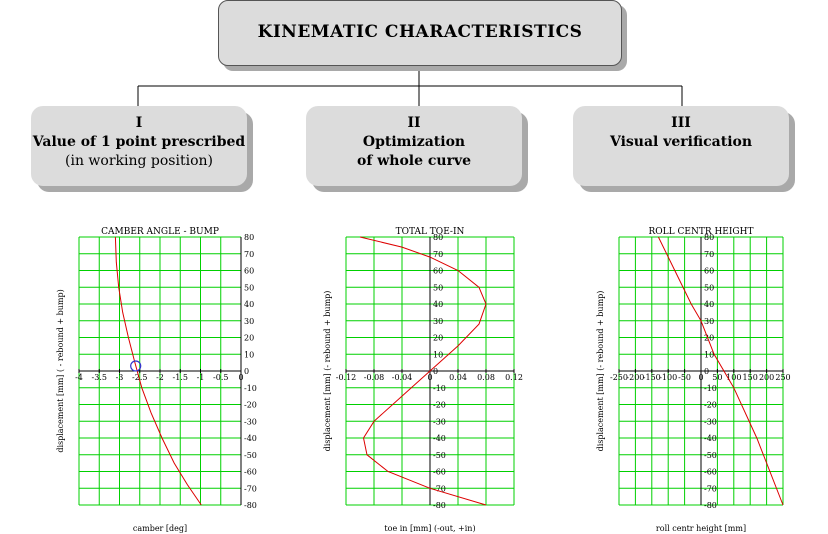 The width and height of the screenshot is (828, 534). What do you see at coordinates (160, 232) in the screenshot?
I see `chart-title: CAMBER ANGLE - BUMP` at bounding box center [160, 232].